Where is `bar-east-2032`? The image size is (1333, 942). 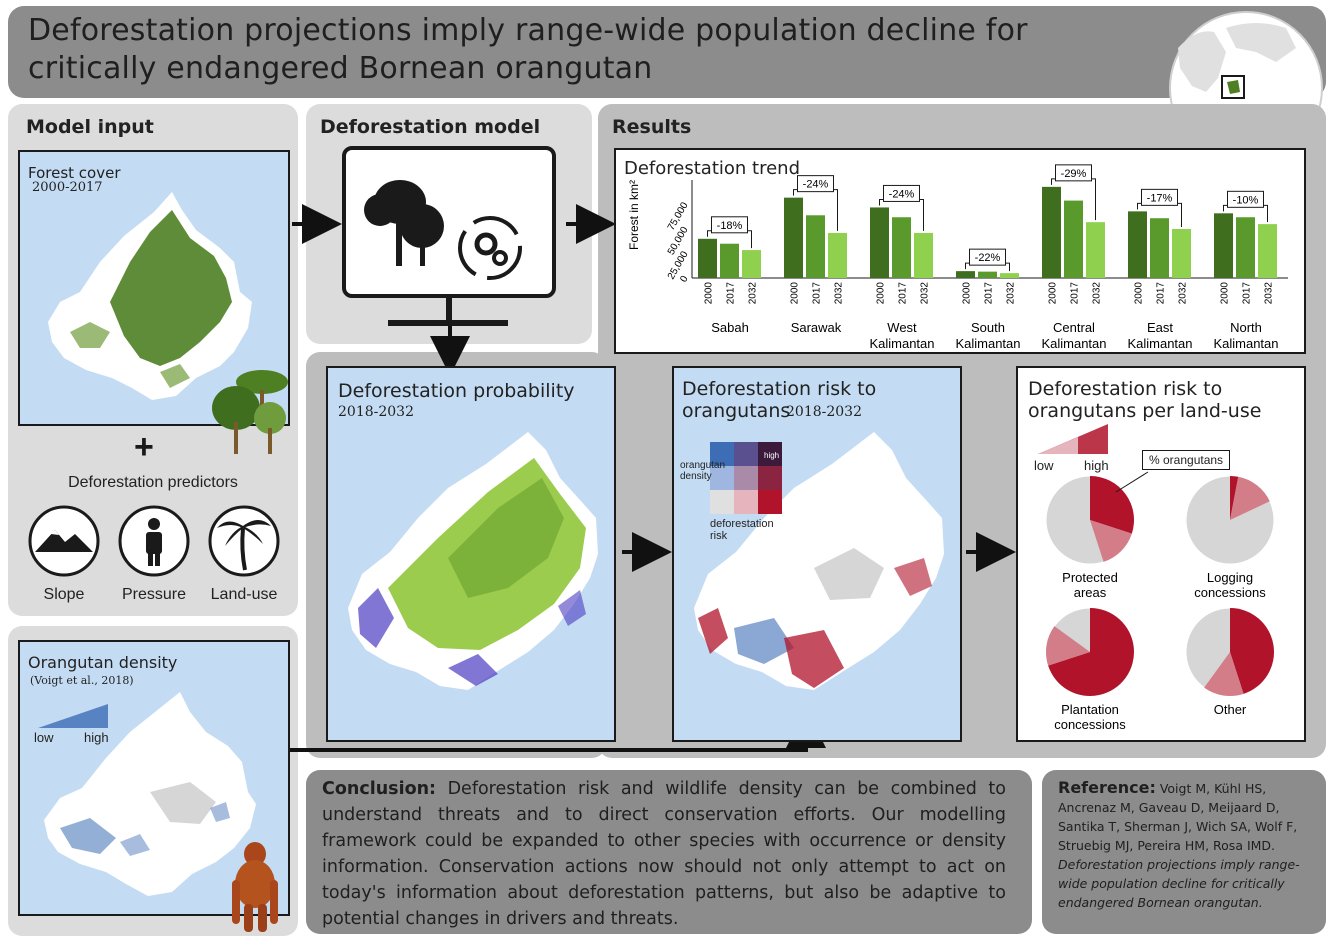 bar-east-2032 is located at coordinates (1181, 253).